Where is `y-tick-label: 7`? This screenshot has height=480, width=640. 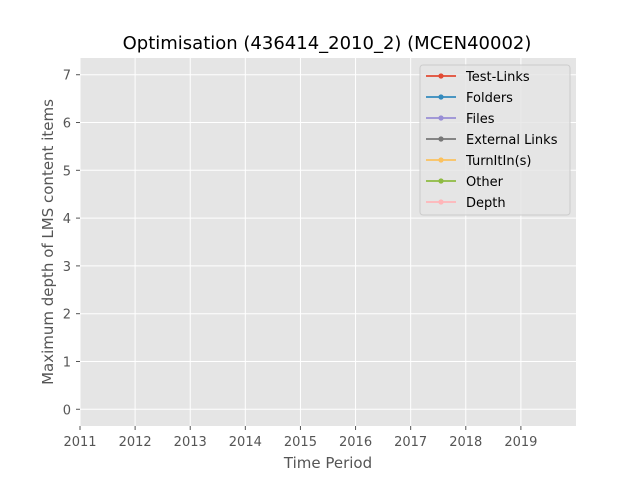 y-tick-label: 7 is located at coordinates (67, 76).